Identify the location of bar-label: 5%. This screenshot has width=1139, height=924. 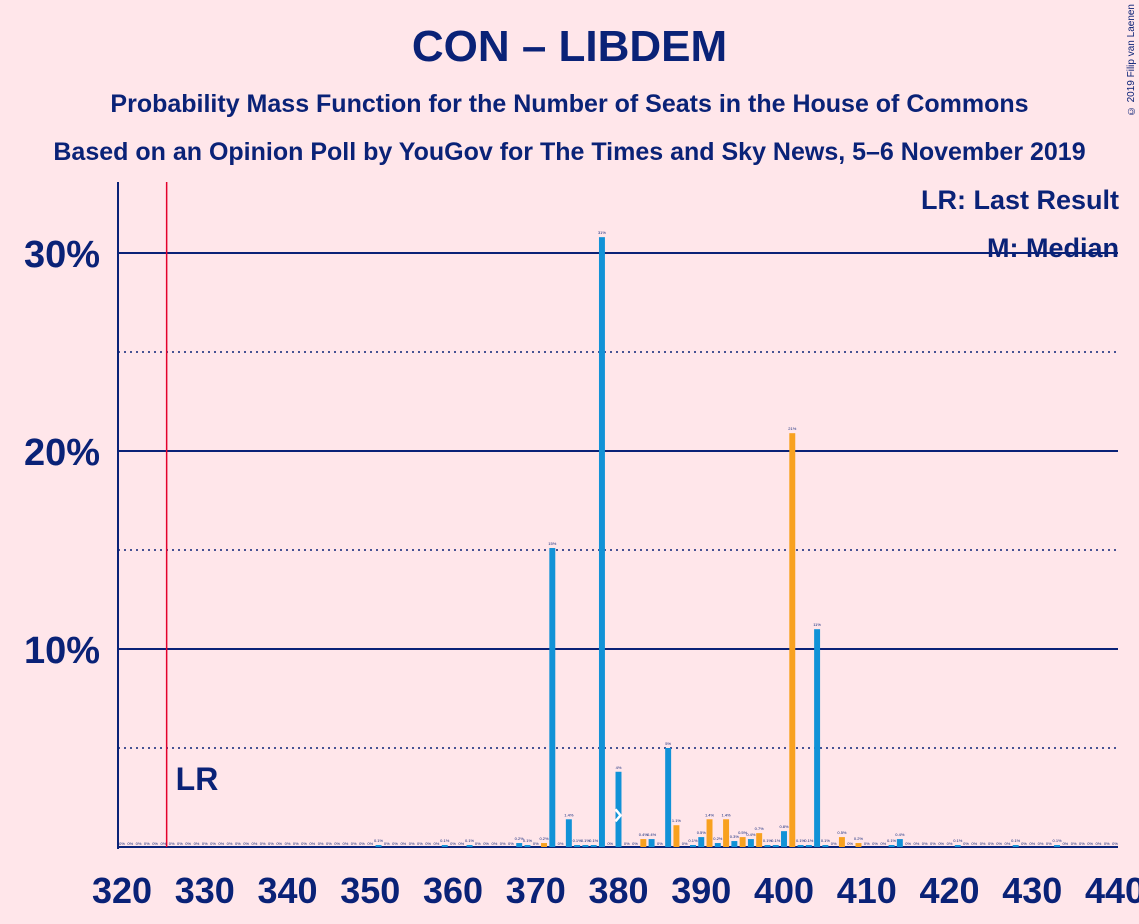
(668, 743).